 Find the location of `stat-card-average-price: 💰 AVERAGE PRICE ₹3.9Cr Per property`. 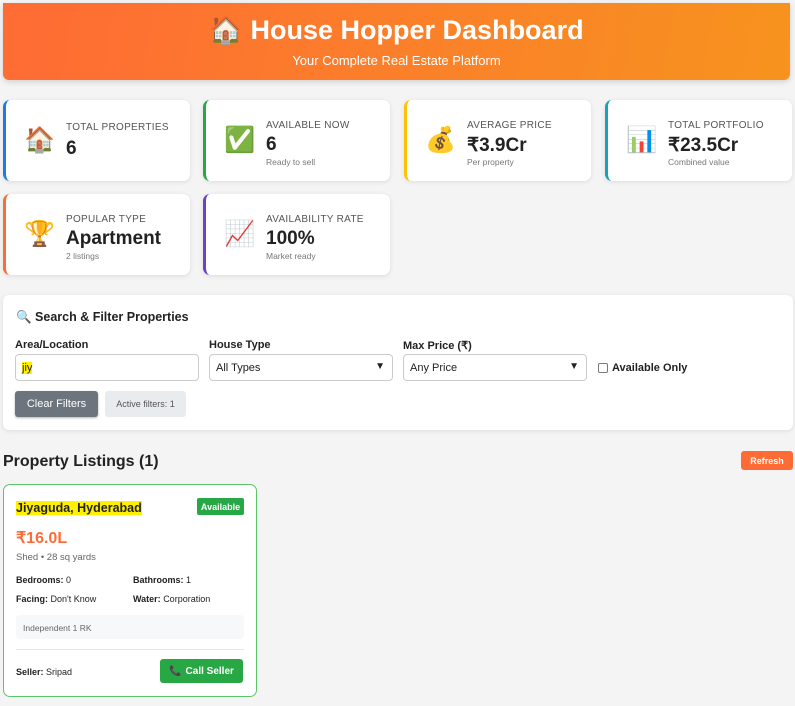

stat-card-average-price: 💰 AVERAGE PRICE ₹3.9Cr Per property is located at coordinates (497, 140).